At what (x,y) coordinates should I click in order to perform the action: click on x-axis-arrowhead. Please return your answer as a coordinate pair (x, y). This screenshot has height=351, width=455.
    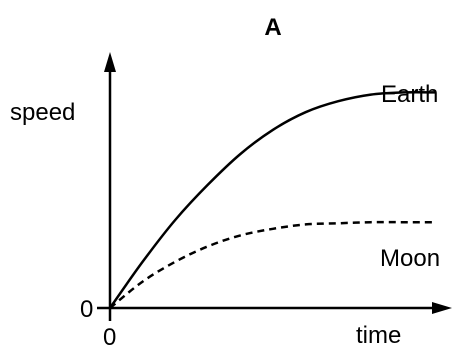
    Looking at the image, I should click on (442, 308).